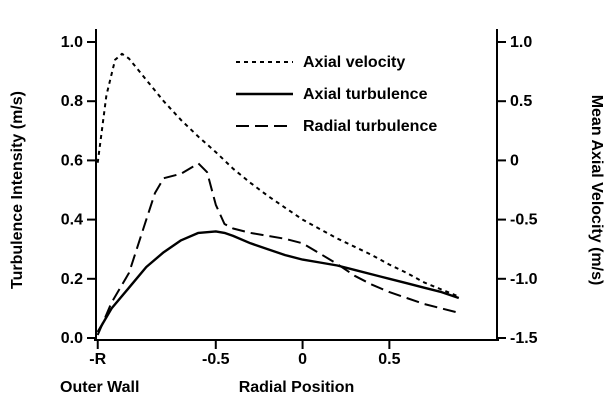 This screenshot has width=615, height=411. I want to click on y-right-tick-label: -0.5, so click(524, 220).